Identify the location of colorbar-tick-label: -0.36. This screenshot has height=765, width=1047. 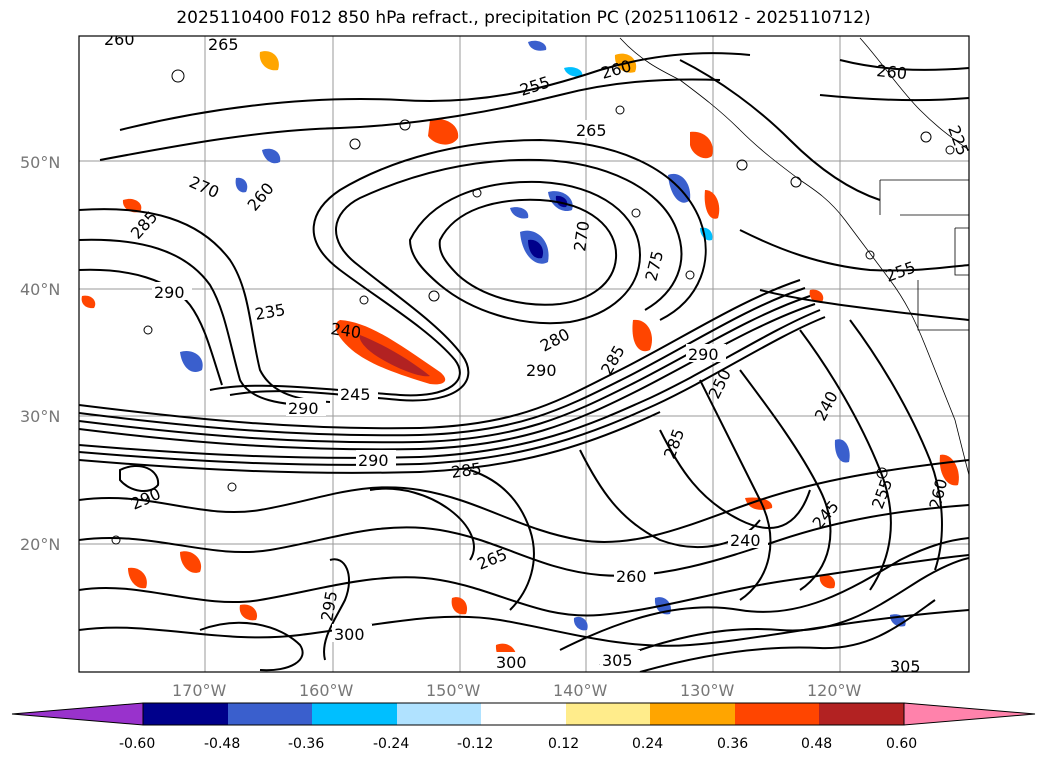
(306, 744).